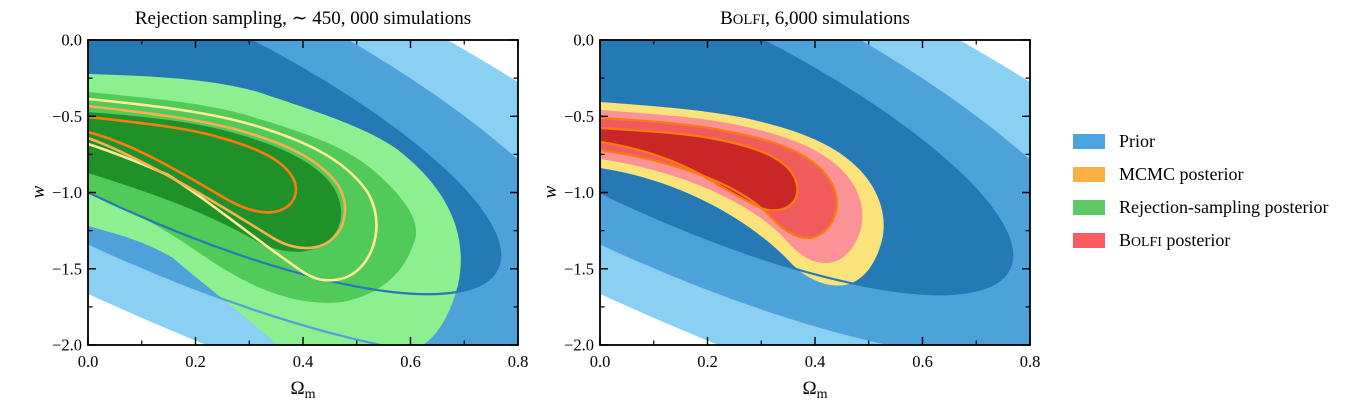 The width and height of the screenshot is (1371, 404). I want to click on legend-label-mcmc-posterior: MCMC posterior, so click(1181, 174).